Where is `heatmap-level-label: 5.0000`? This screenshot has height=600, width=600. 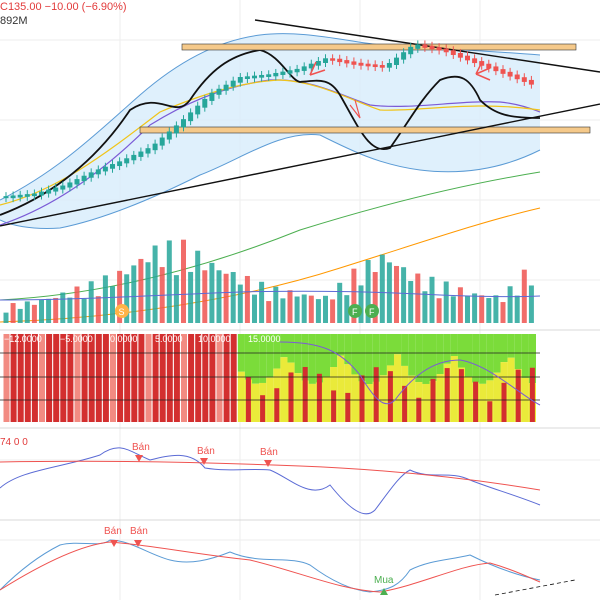
heatmap-level-label: 5.0000 is located at coordinates (169, 339).